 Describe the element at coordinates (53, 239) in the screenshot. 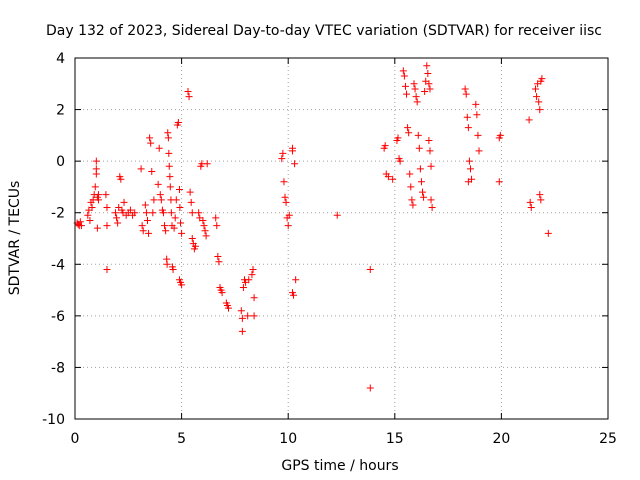

I see `y-tick-labels: -10 -8 -6 -4 -2 0 2 4` at that location.